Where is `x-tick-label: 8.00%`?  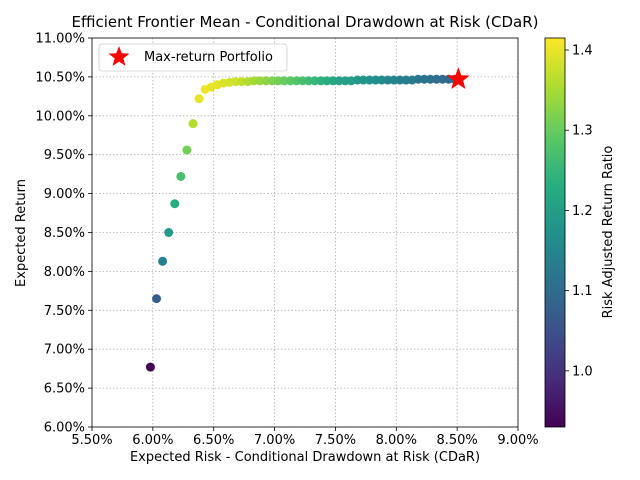
x-tick-label: 8.00% is located at coordinates (396, 440).